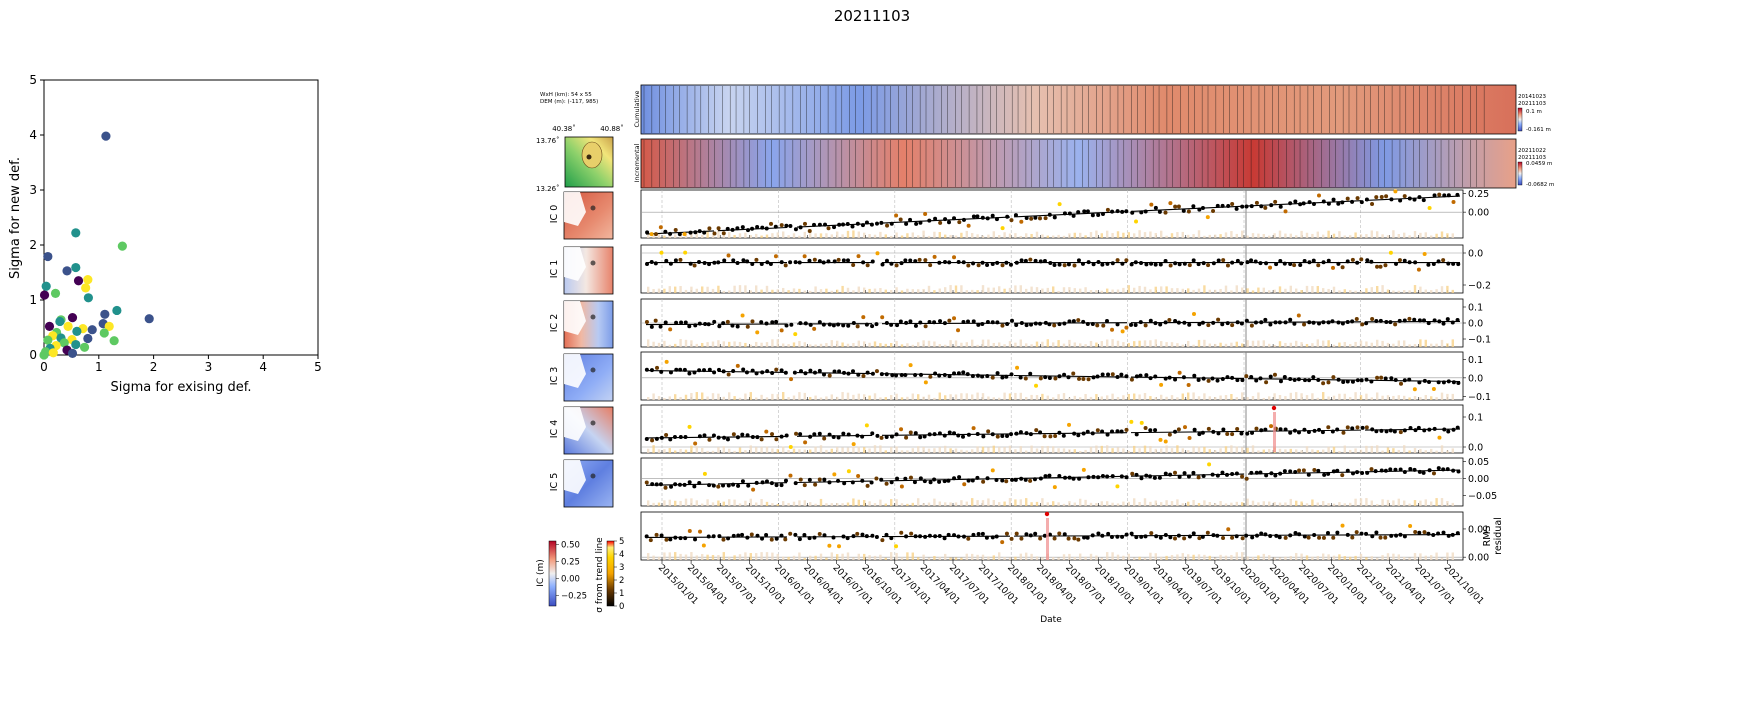  I want to click on sigma-cb-tick-label: 1, so click(621, 594).